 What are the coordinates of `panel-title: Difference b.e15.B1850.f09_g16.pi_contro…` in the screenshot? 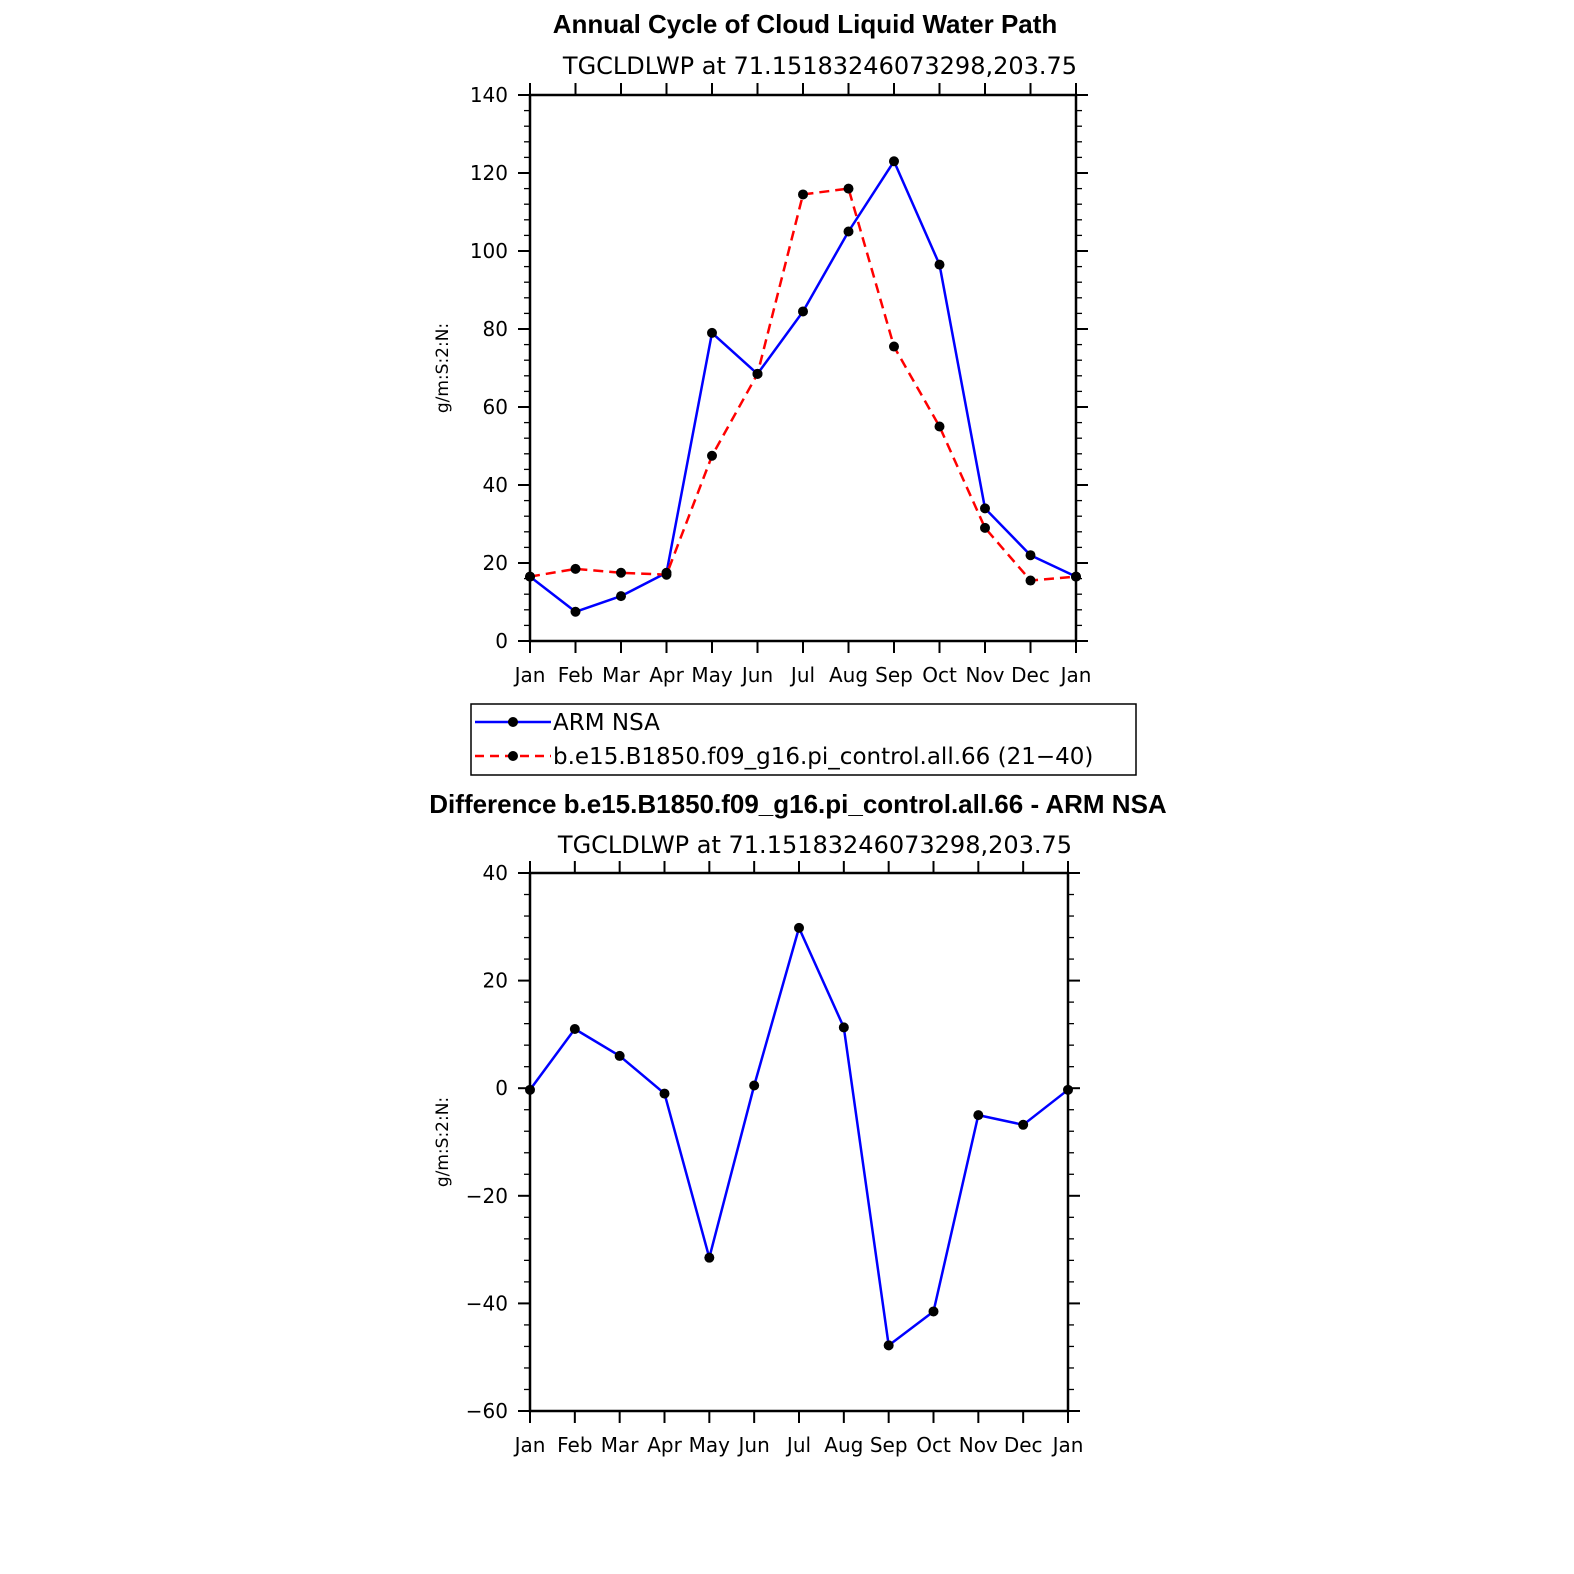 It's located at (798, 804).